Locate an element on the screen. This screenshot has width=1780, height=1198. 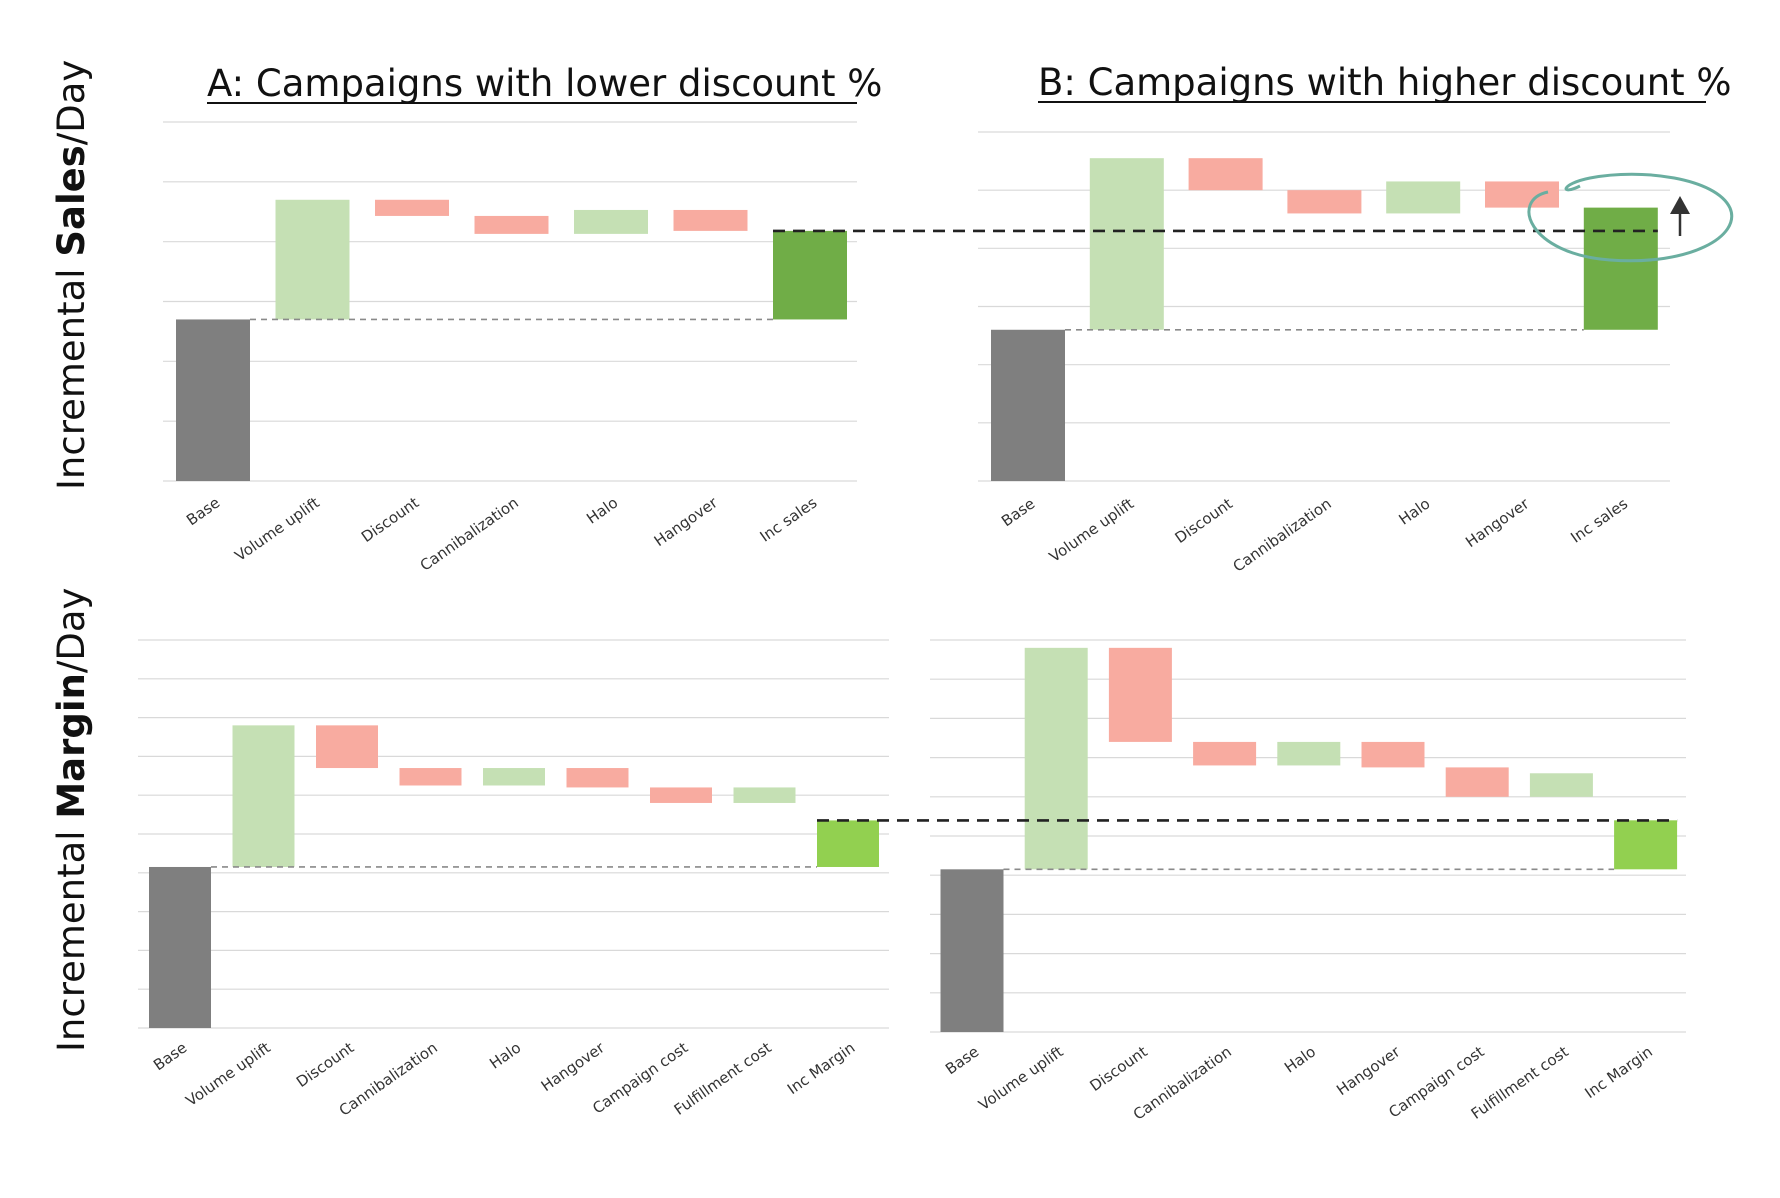
row-label-sales-suffix: /Day is located at coordinates (71, 103).